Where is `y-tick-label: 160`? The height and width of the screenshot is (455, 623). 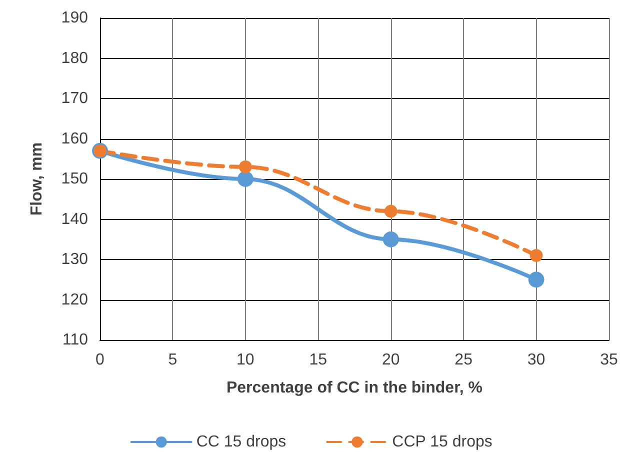
y-tick-label: 160 is located at coordinates (74, 139).